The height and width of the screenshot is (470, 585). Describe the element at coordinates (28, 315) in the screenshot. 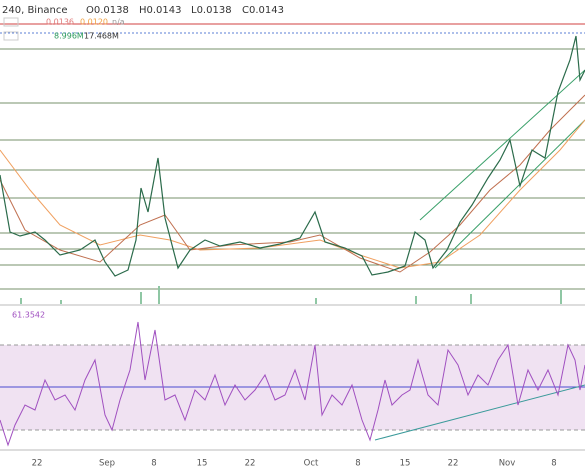

I see `rsi-value: 61.3542` at that location.